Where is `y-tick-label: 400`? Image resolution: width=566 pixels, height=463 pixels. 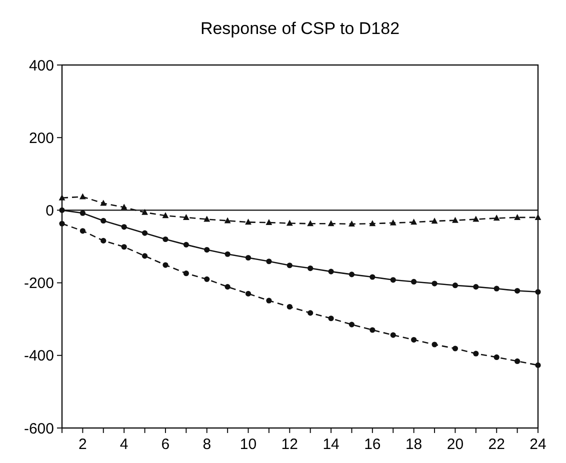 y-tick-label: 400 is located at coordinates (41, 65).